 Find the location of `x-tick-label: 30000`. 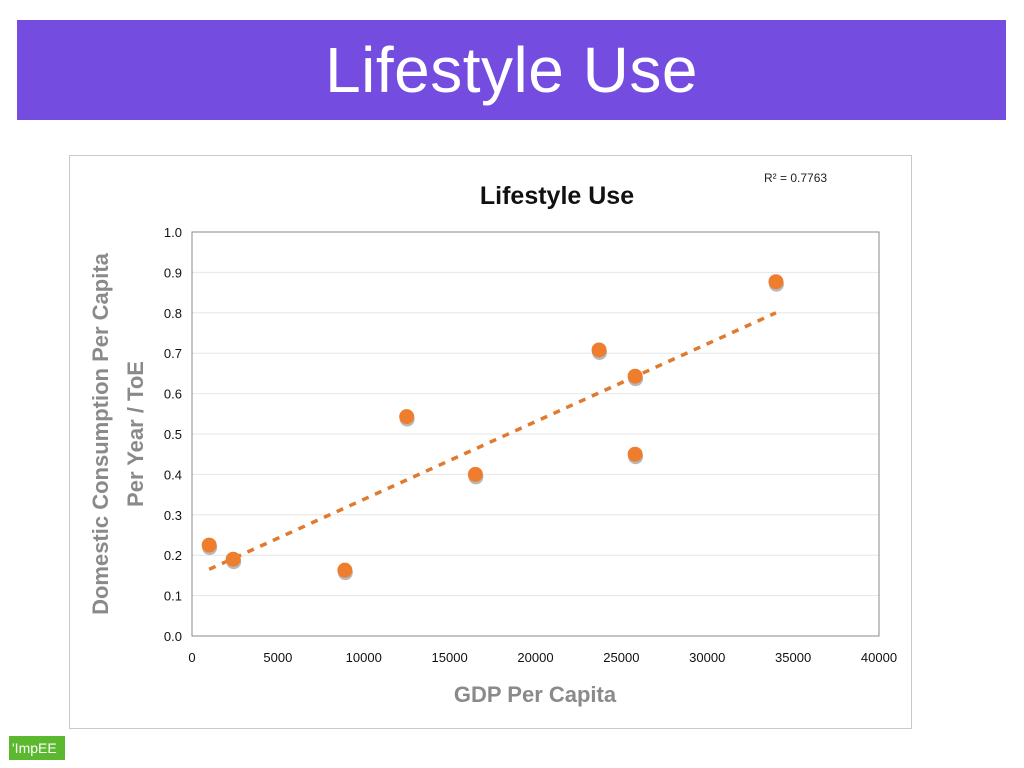

x-tick-label: 30000 is located at coordinates (707, 657).